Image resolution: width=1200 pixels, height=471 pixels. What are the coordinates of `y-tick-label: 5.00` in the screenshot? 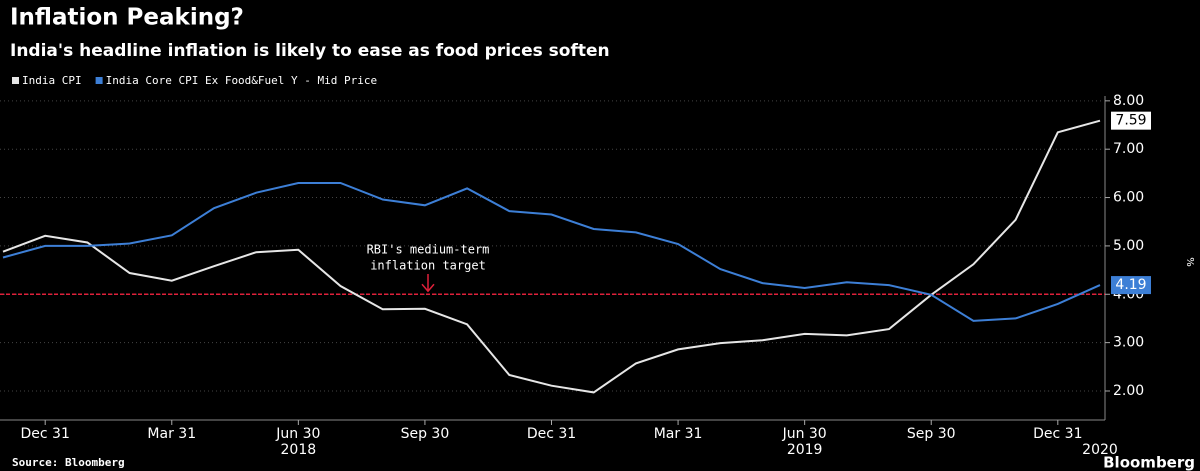 It's located at (1128, 246).